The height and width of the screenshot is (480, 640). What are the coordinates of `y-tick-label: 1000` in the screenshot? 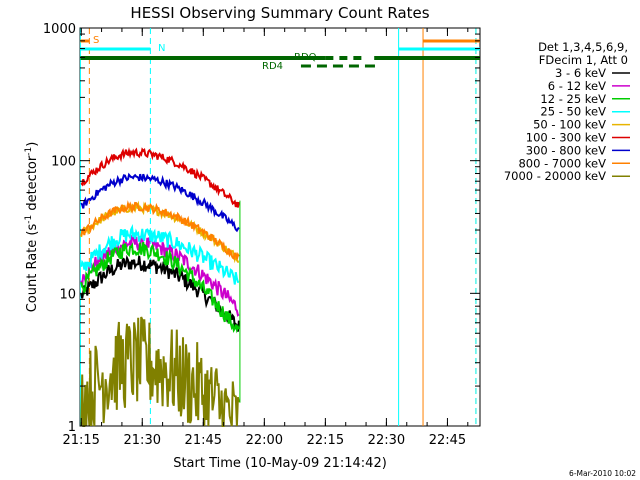 It's located at (59, 29).